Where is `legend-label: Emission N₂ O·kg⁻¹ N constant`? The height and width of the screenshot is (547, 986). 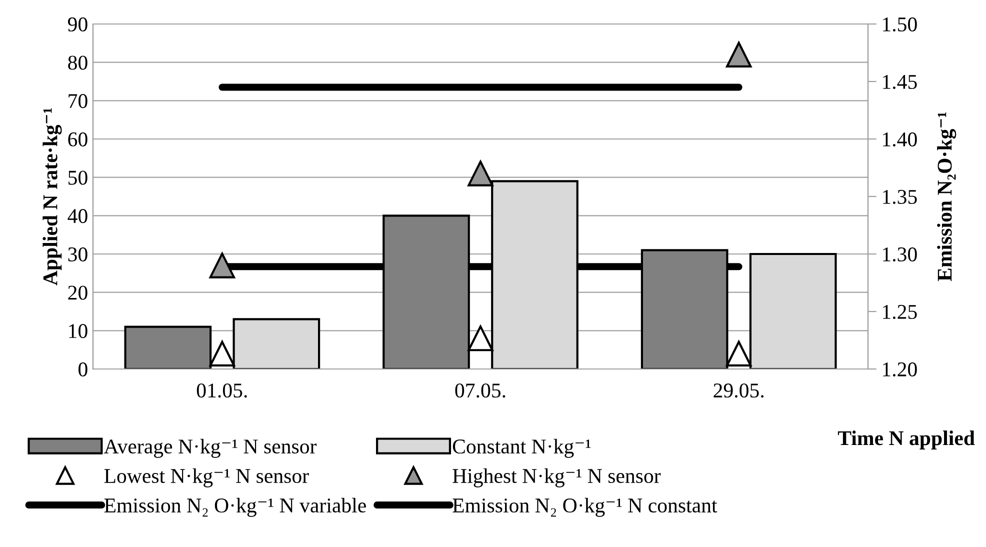 legend-label: Emission N₂ O·kg⁻¹ N constant is located at coordinates (585, 507).